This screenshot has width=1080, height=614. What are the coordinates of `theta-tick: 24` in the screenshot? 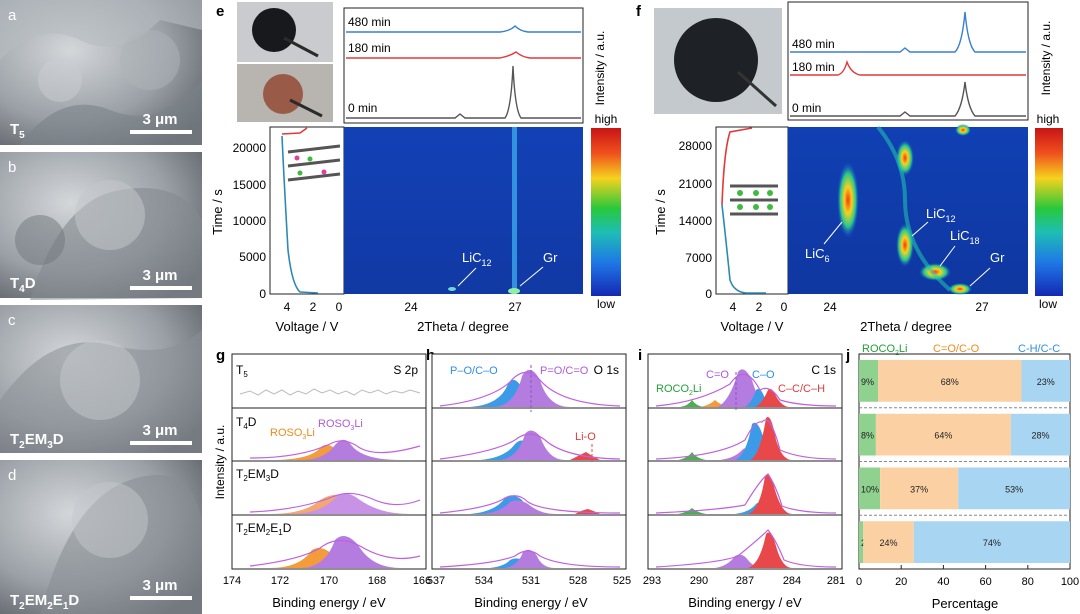 It's located at (830, 307).